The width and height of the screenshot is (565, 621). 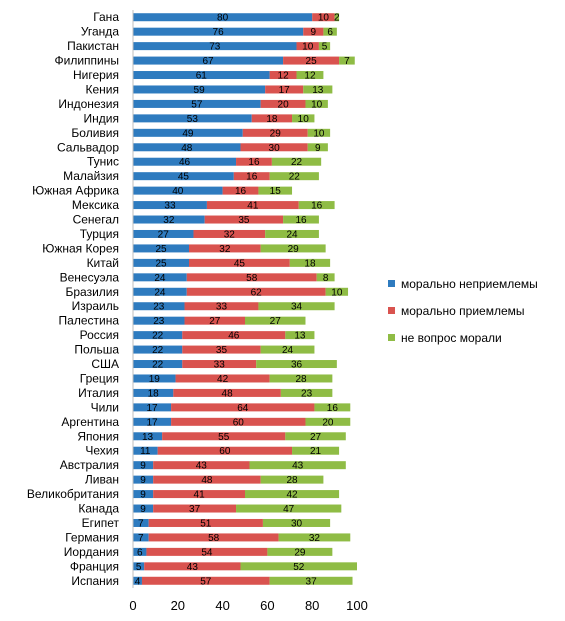 I want to click on category-label: США, so click(x=105, y=364).